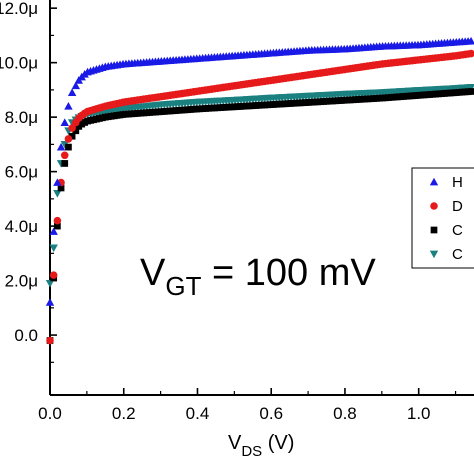  What do you see at coordinates (21, 226) in the screenshot?
I see `y-tick-label: 4.0μ` at bounding box center [21, 226].